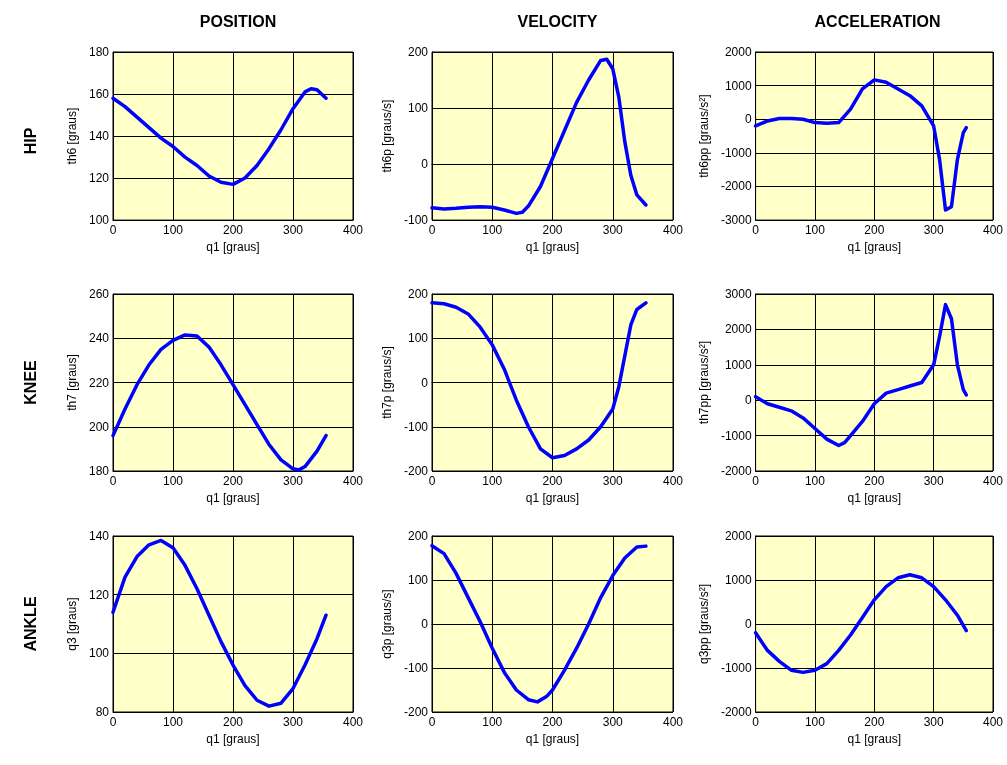 This screenshot has height=765, width=1007. I want to click on chart-title: POSITION, so click(238, 21).